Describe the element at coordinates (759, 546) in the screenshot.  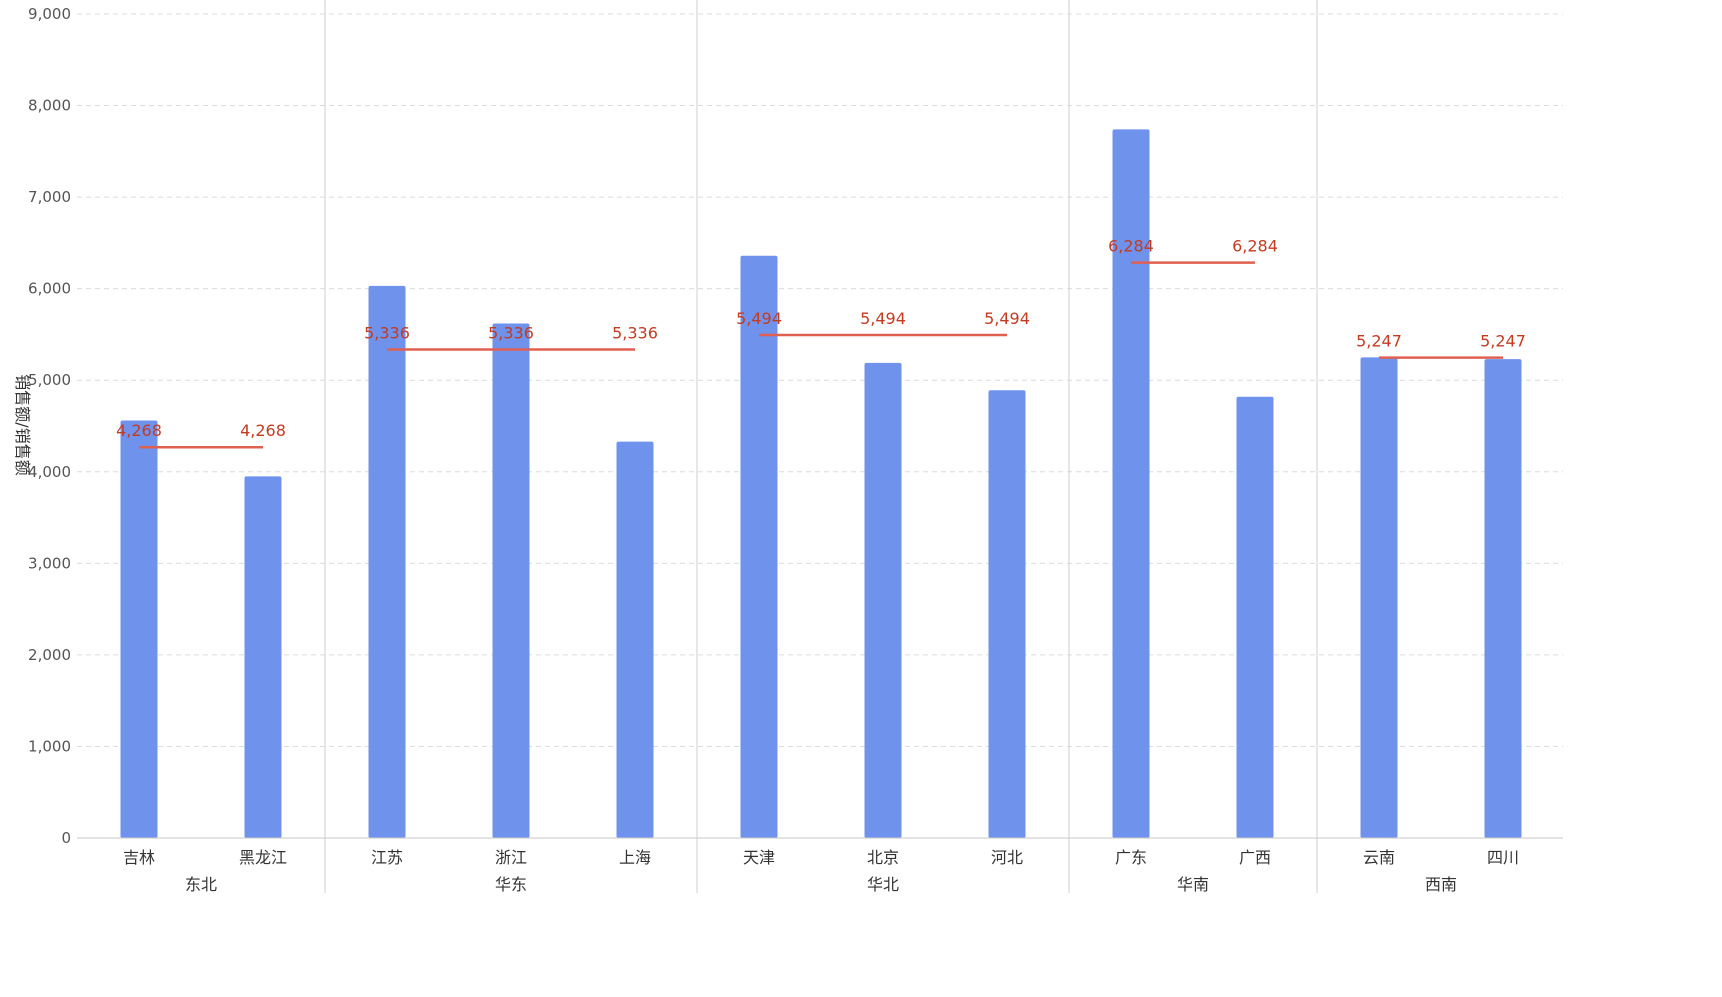
I see `bar-天津` at that location.